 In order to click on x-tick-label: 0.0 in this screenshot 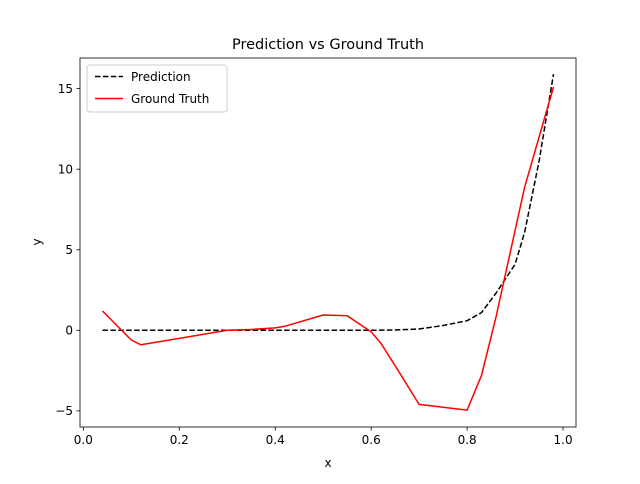, I will do `click(83, 440)`.